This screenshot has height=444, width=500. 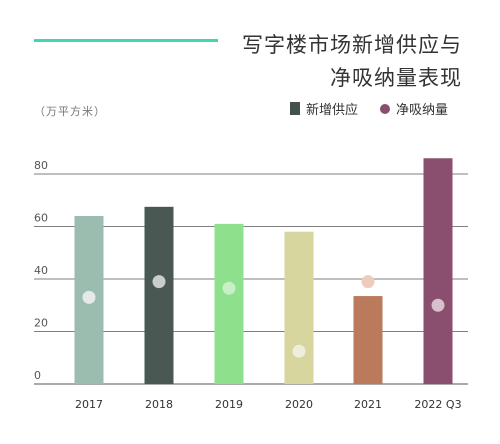 What do you see at coordinates (295, 108) in the screenshot?
I see `legend-swatch-square-icon` at bounding box center [295, 108].